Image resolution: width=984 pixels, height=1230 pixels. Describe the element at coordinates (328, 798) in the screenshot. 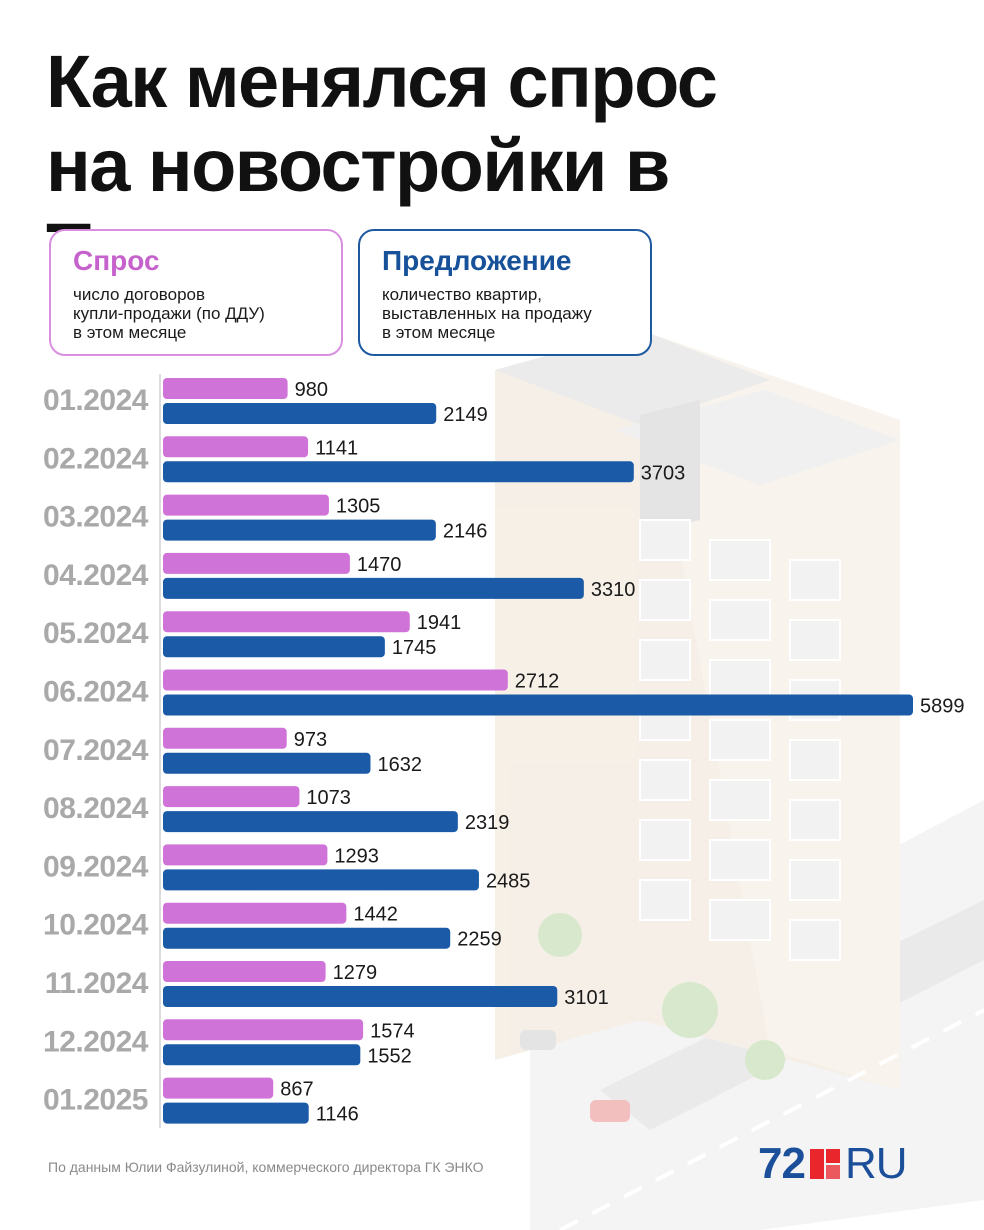

I see `demand-value-label: 1073` at that location.